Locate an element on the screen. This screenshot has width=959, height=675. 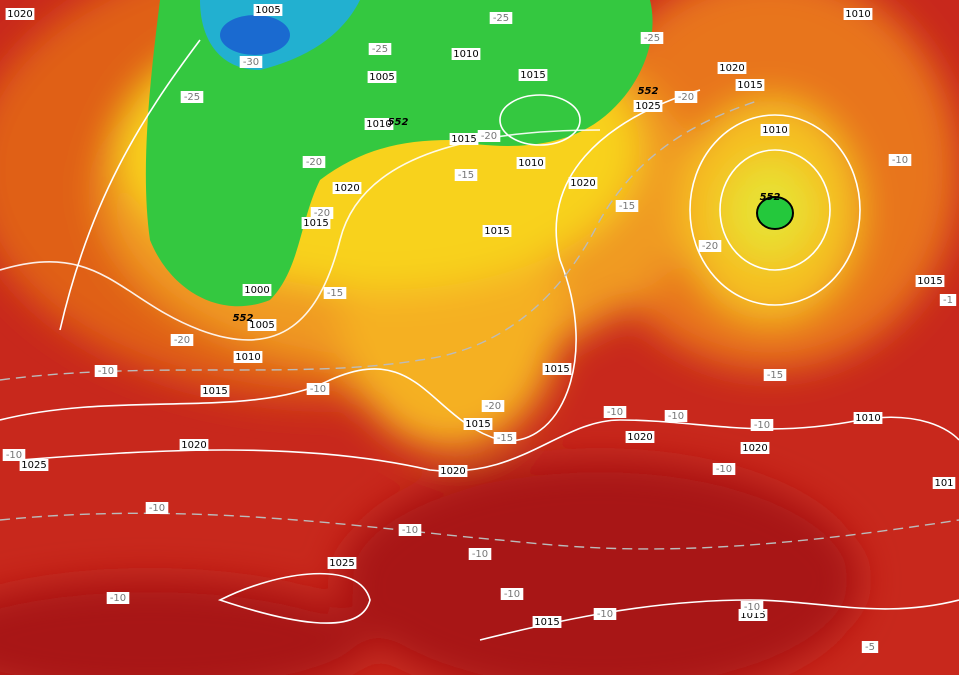
temperature-label: -15 is located at coordinates (505, 438).